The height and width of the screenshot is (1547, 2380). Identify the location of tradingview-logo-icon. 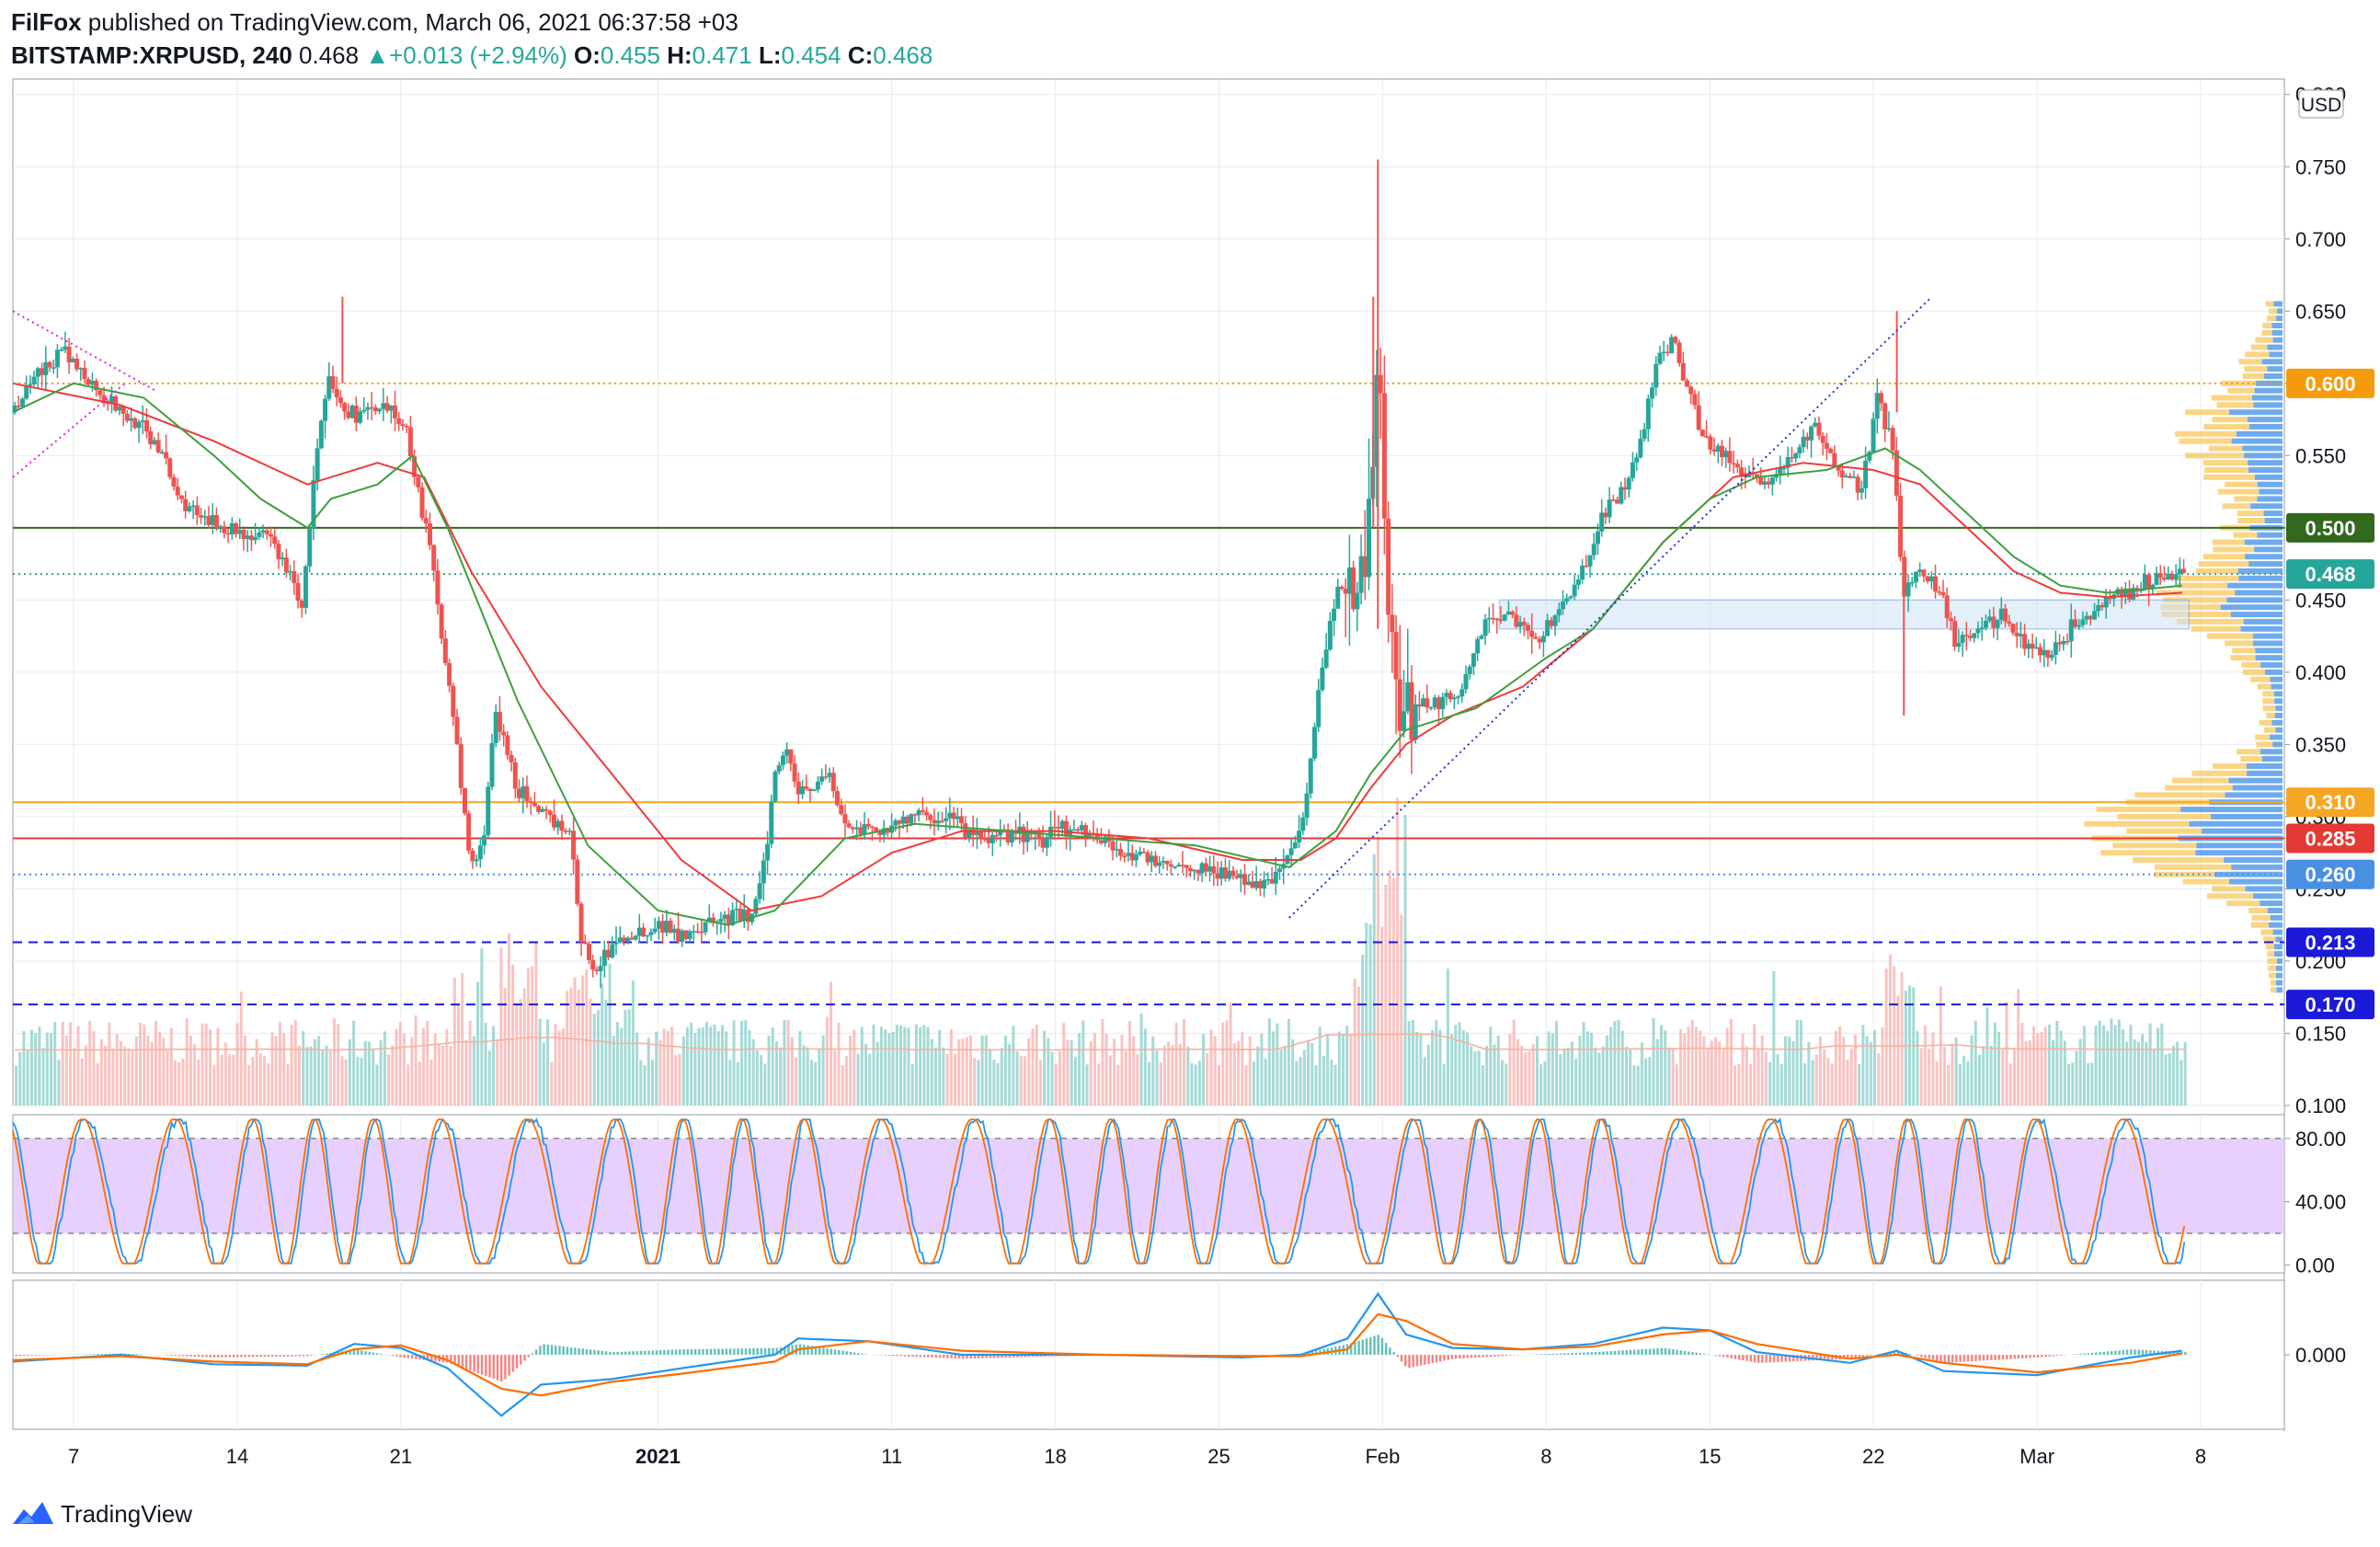
(33, 1514).